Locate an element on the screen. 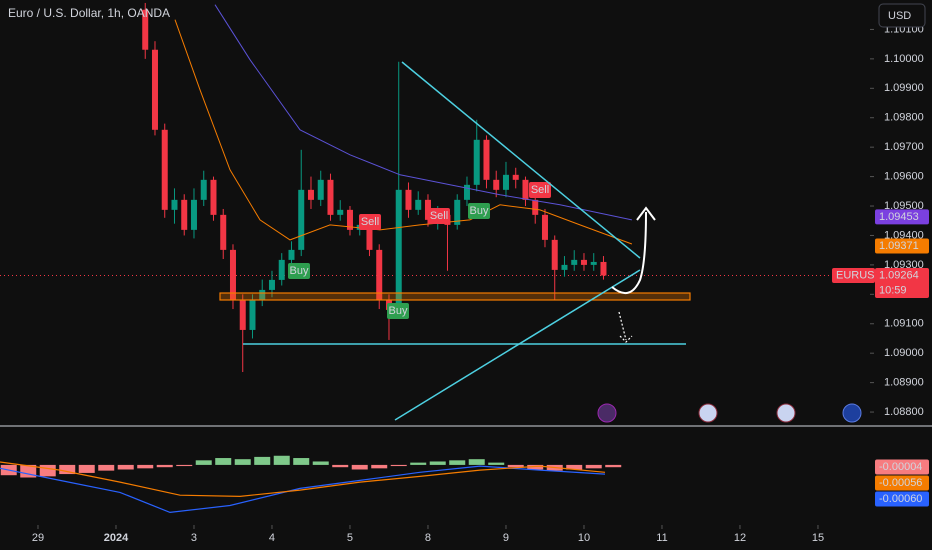 The width and height of the screenshot is (932, 550). y-tick-label: 1.09300 is located at coordinates (904, 265).